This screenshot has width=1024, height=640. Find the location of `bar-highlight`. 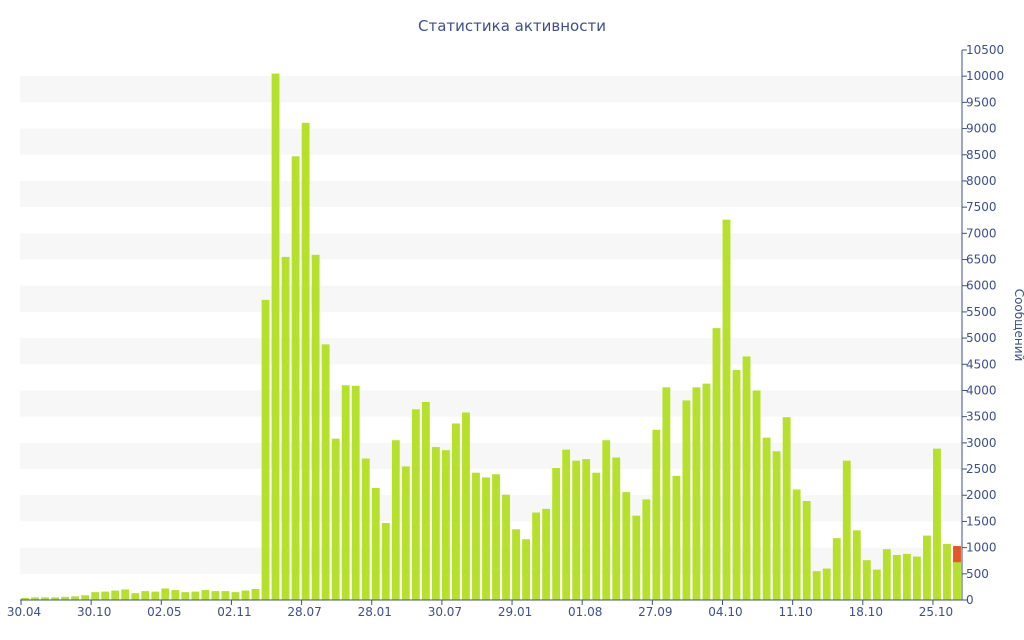

bar-highlight is located at coordinates (957, 554).